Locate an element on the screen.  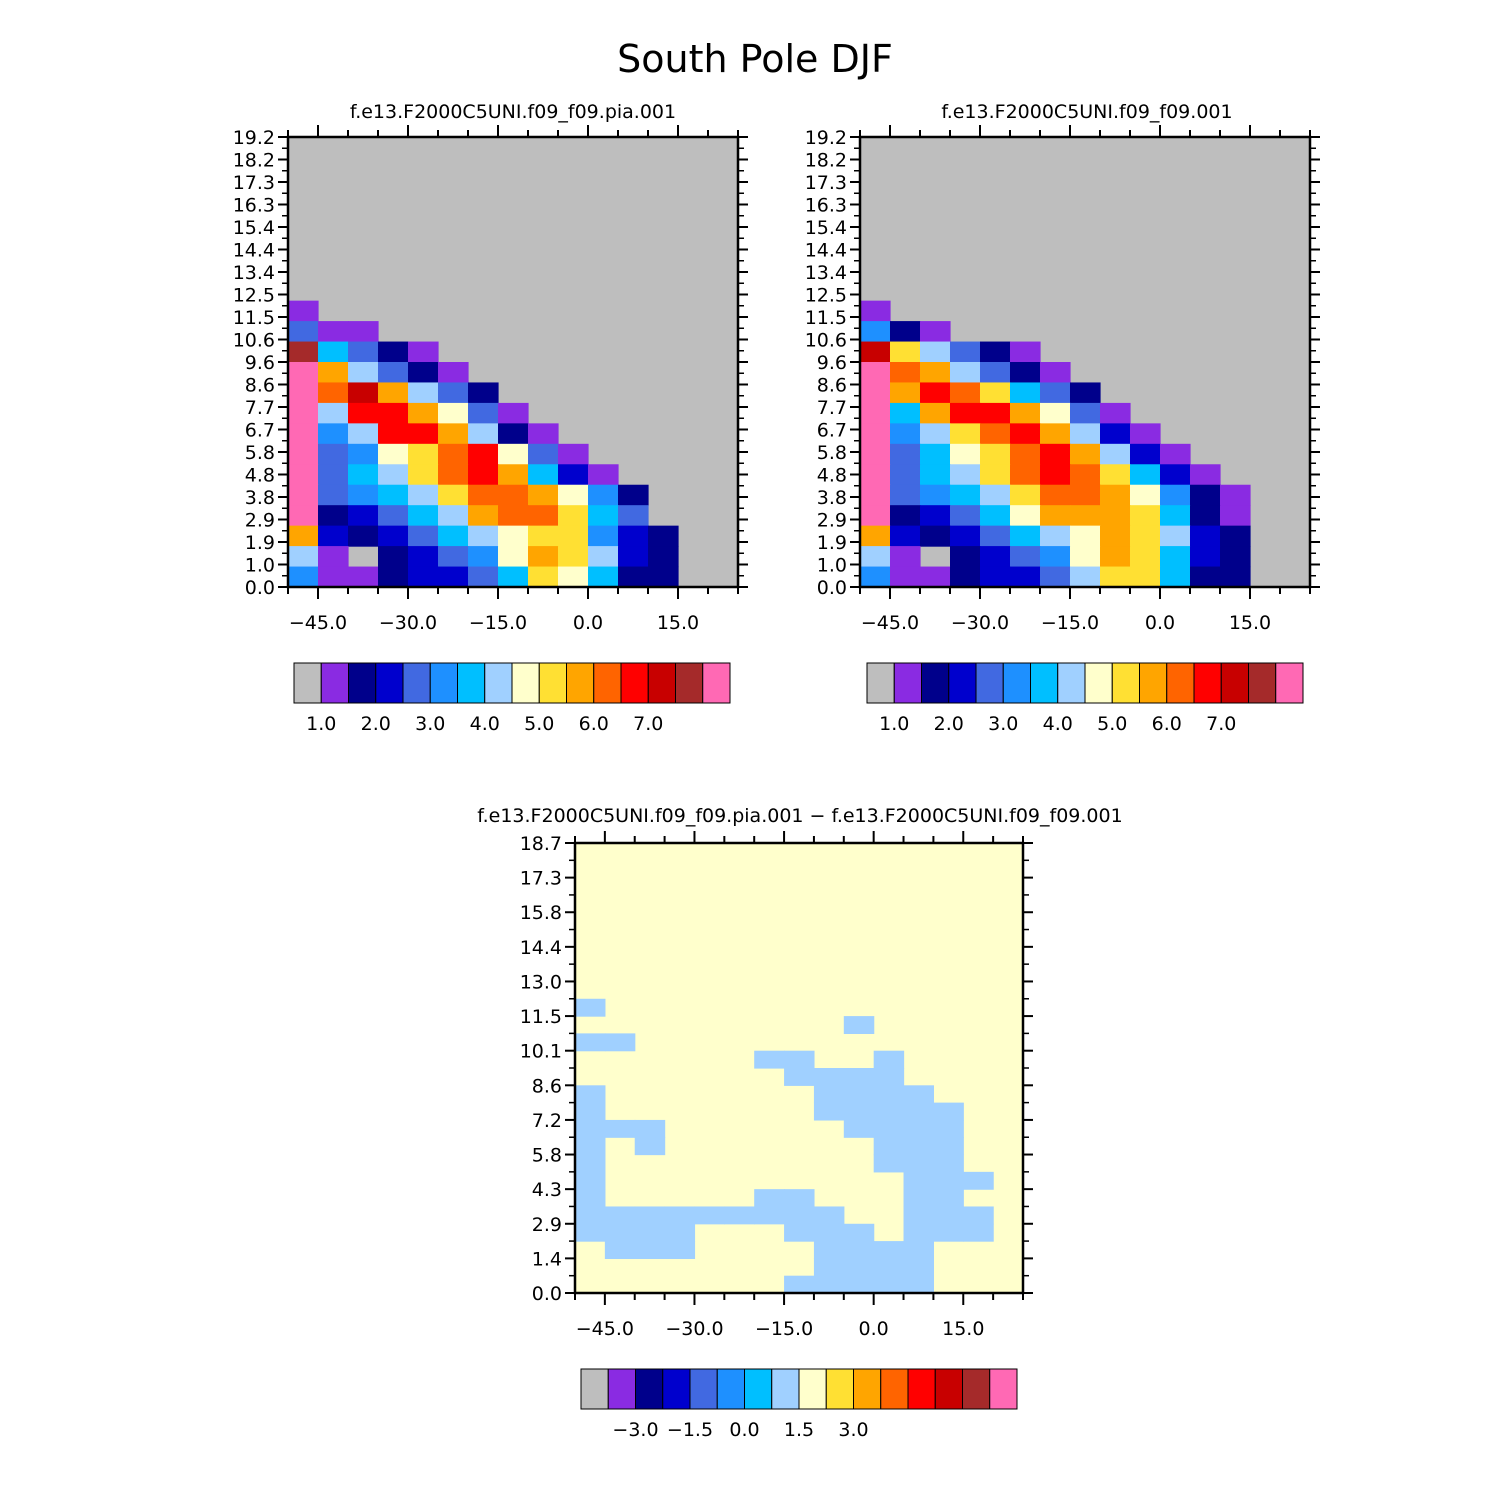
colorbar-label: 6.0 is located at coordinates (1167, 724).